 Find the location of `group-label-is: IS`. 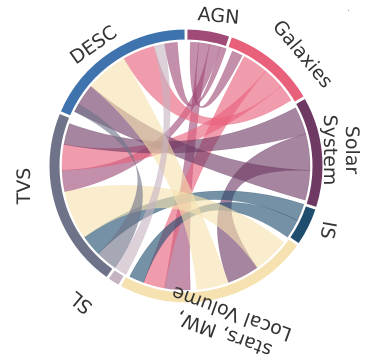

group-label-is: IS is located at coordinates (328, 229).